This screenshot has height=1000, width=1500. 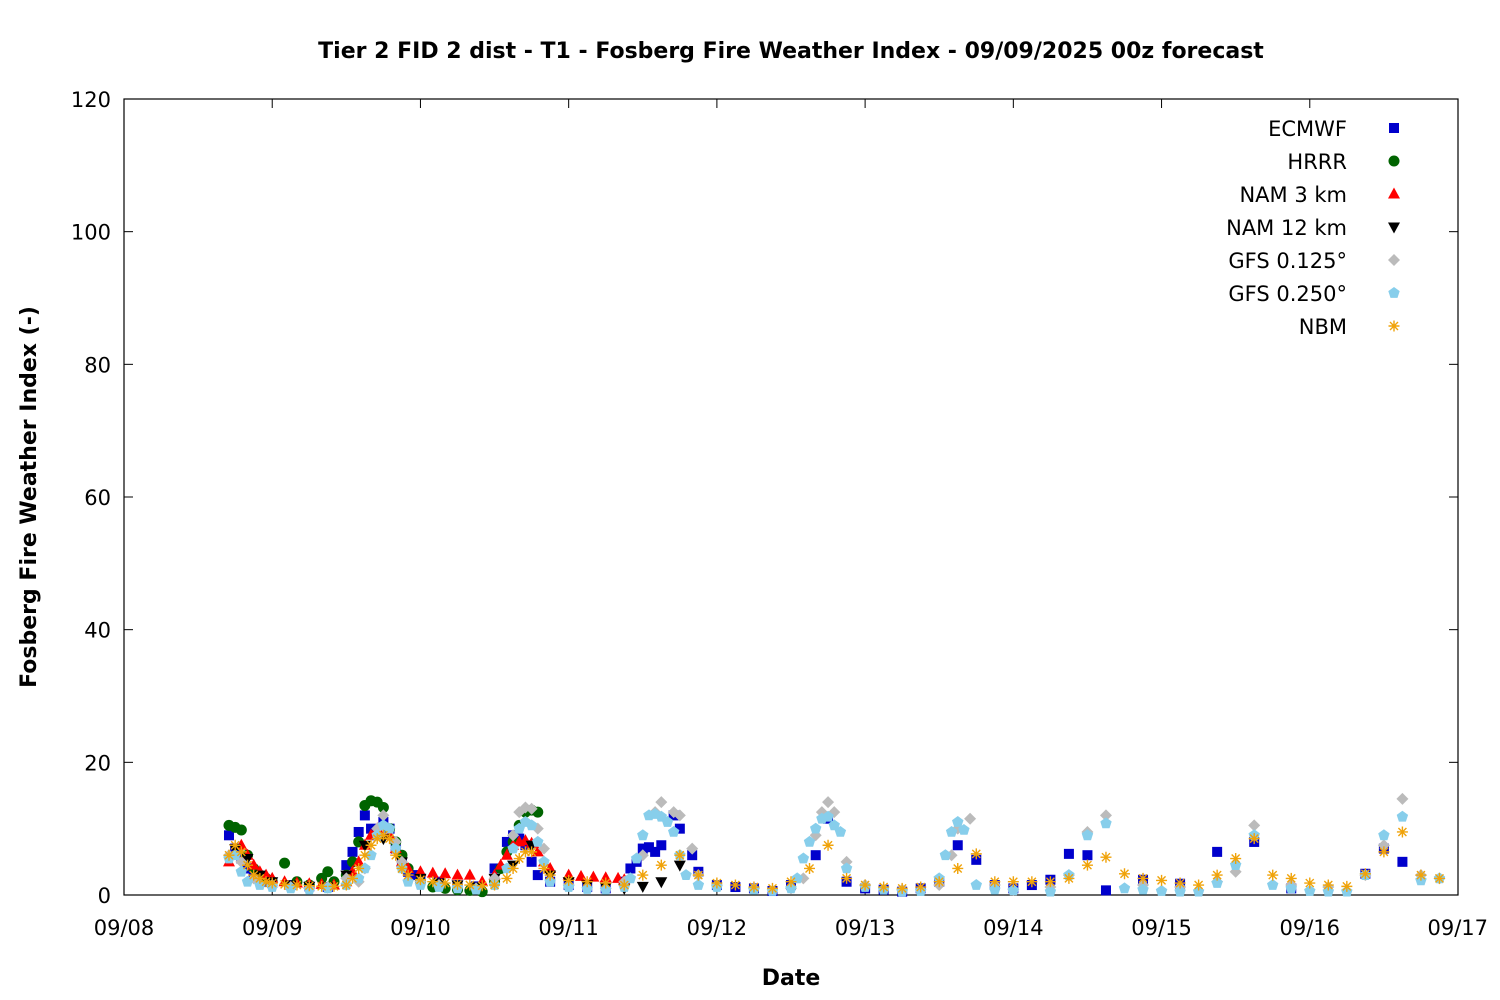 What do you see at coordinates (865, 928) in the screenshot?
I see `x-tick-label: 09/13` at bounding box center [865, 928].